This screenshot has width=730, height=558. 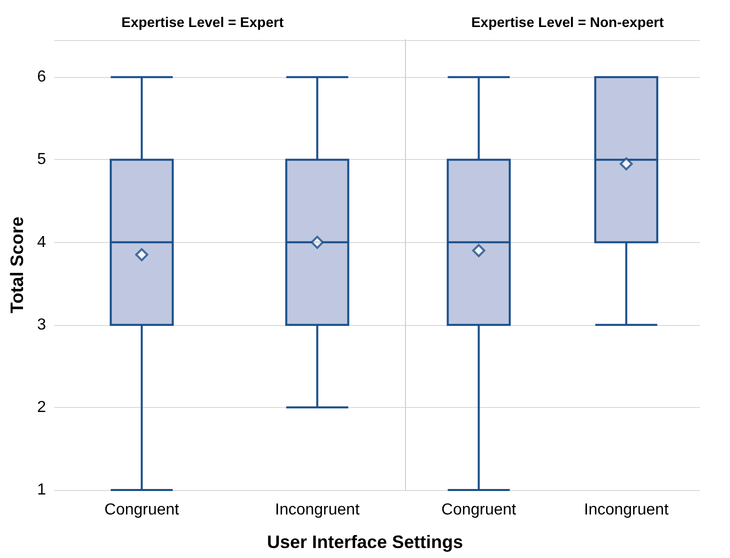 What do you see at coordinates (41, 77) in the screenshot?
I see `y-tick-label: 6` at bounding box center [41, 77].